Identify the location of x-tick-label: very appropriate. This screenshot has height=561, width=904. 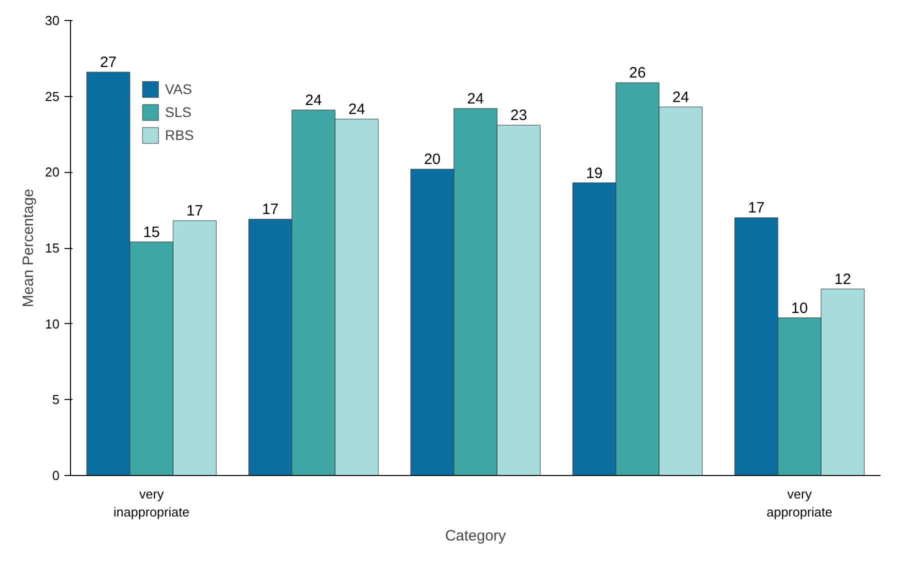
(799, 503).